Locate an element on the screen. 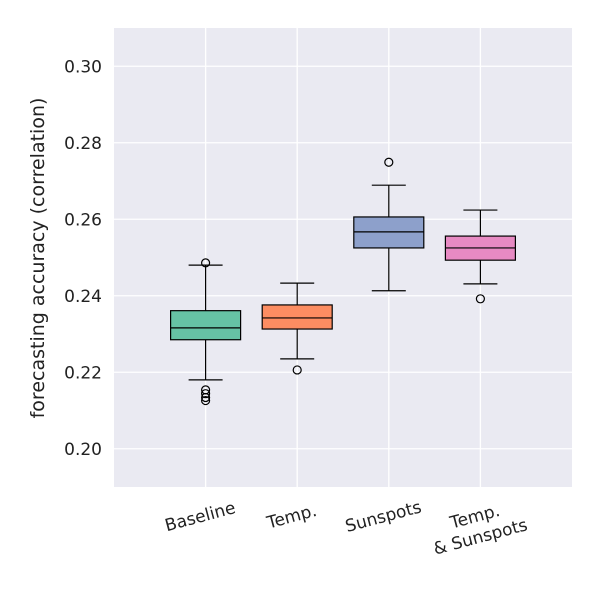 Image resolution: width=600 pixels, height=604 pixels. x-tick-label-line: Baseline is located at coordinates (200, 517).